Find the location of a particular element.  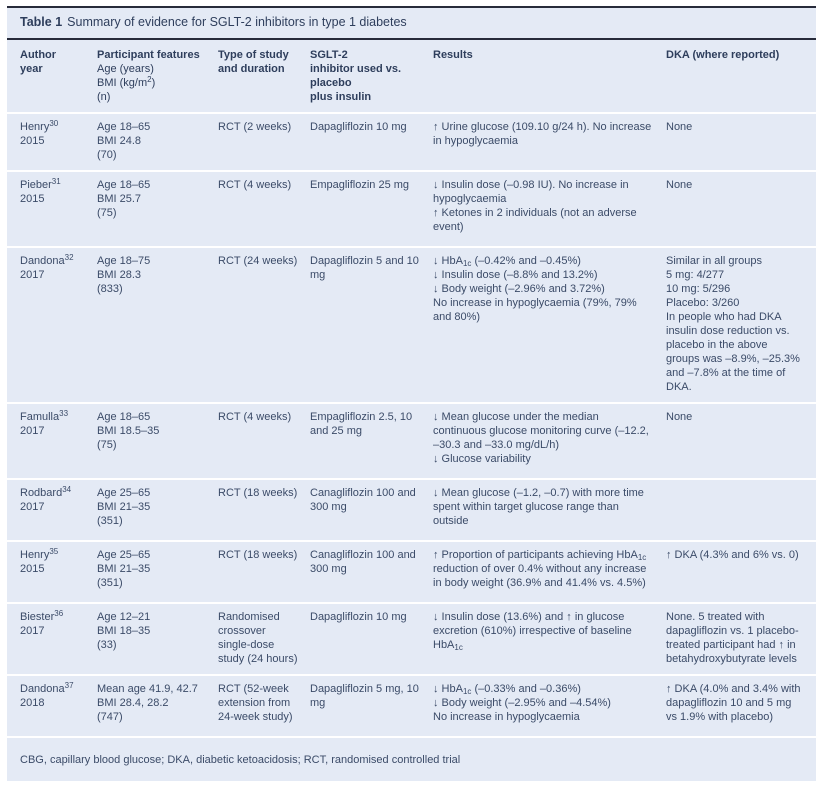

cell-participant-features: Age 18–75 BMI 28.3 (833) is located at coordinates (157, 324).